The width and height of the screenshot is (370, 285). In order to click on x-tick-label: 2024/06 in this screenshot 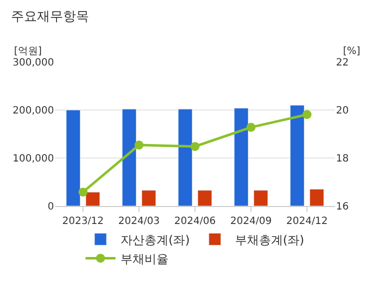, I will do `click(195, 221)`.